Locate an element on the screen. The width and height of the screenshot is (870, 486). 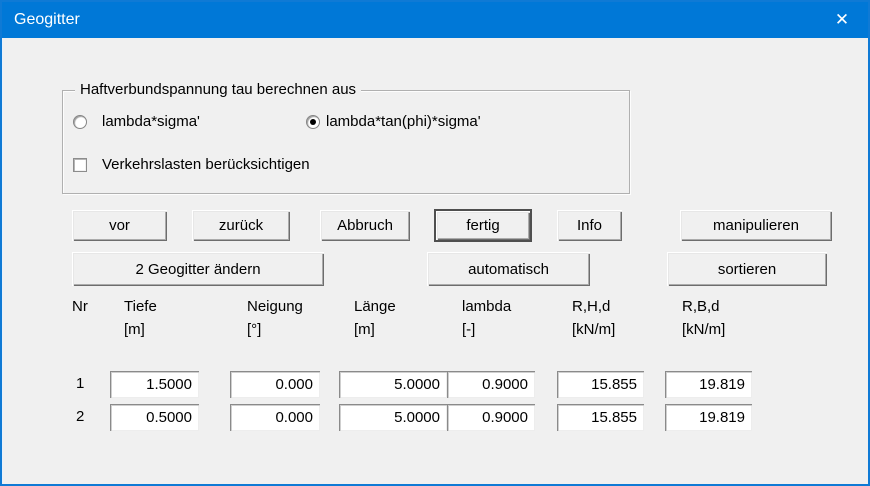
close-icon: ✕ is located at coordinates (842, 19).